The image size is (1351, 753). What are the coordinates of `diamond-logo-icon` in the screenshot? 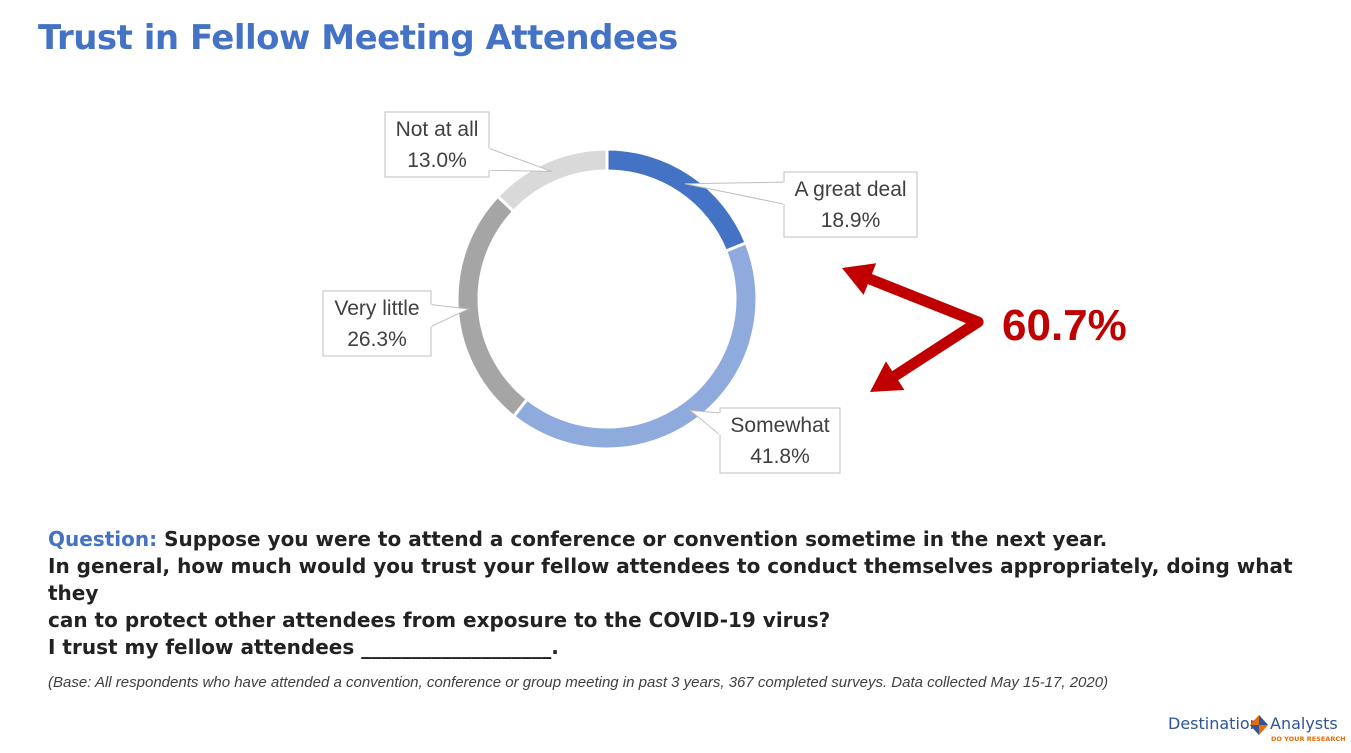 It's located at (1259, 725).